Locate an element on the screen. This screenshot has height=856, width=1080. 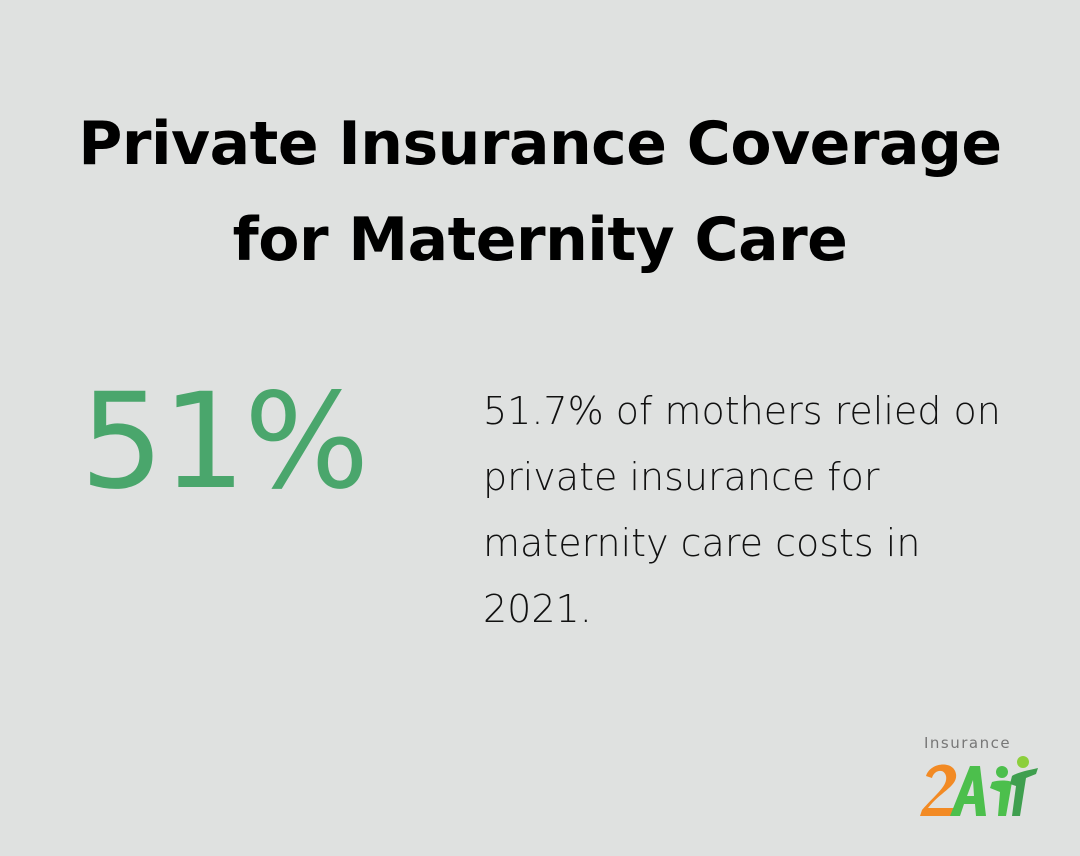
stat-value: 51% is located at coordinates (224, 442).